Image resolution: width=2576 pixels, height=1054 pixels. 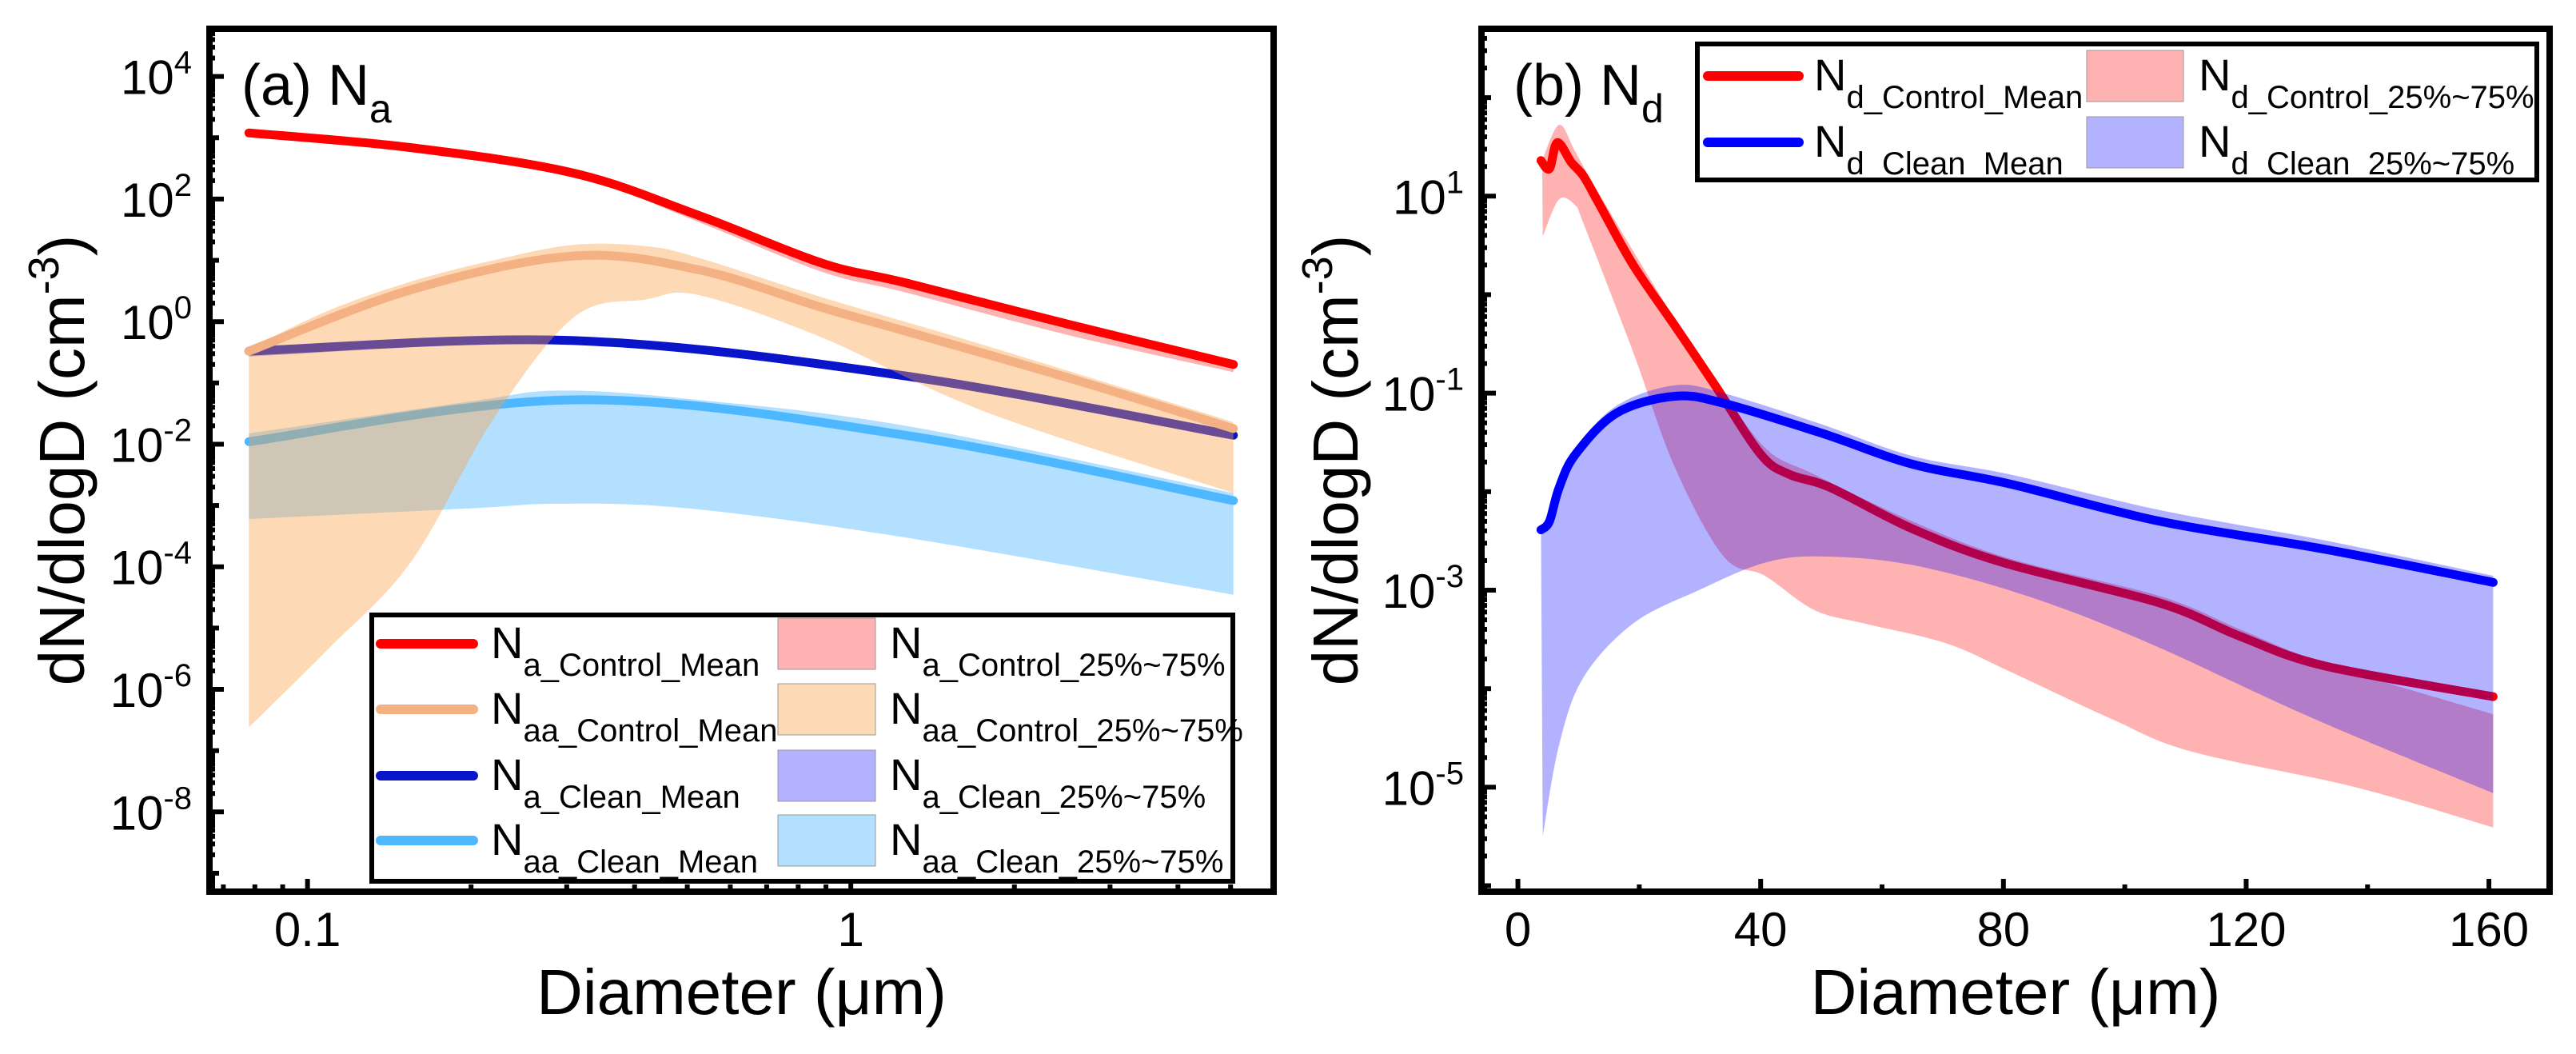 I want to click on y-tick-exponent: -3, so click(x=1449, y=576).